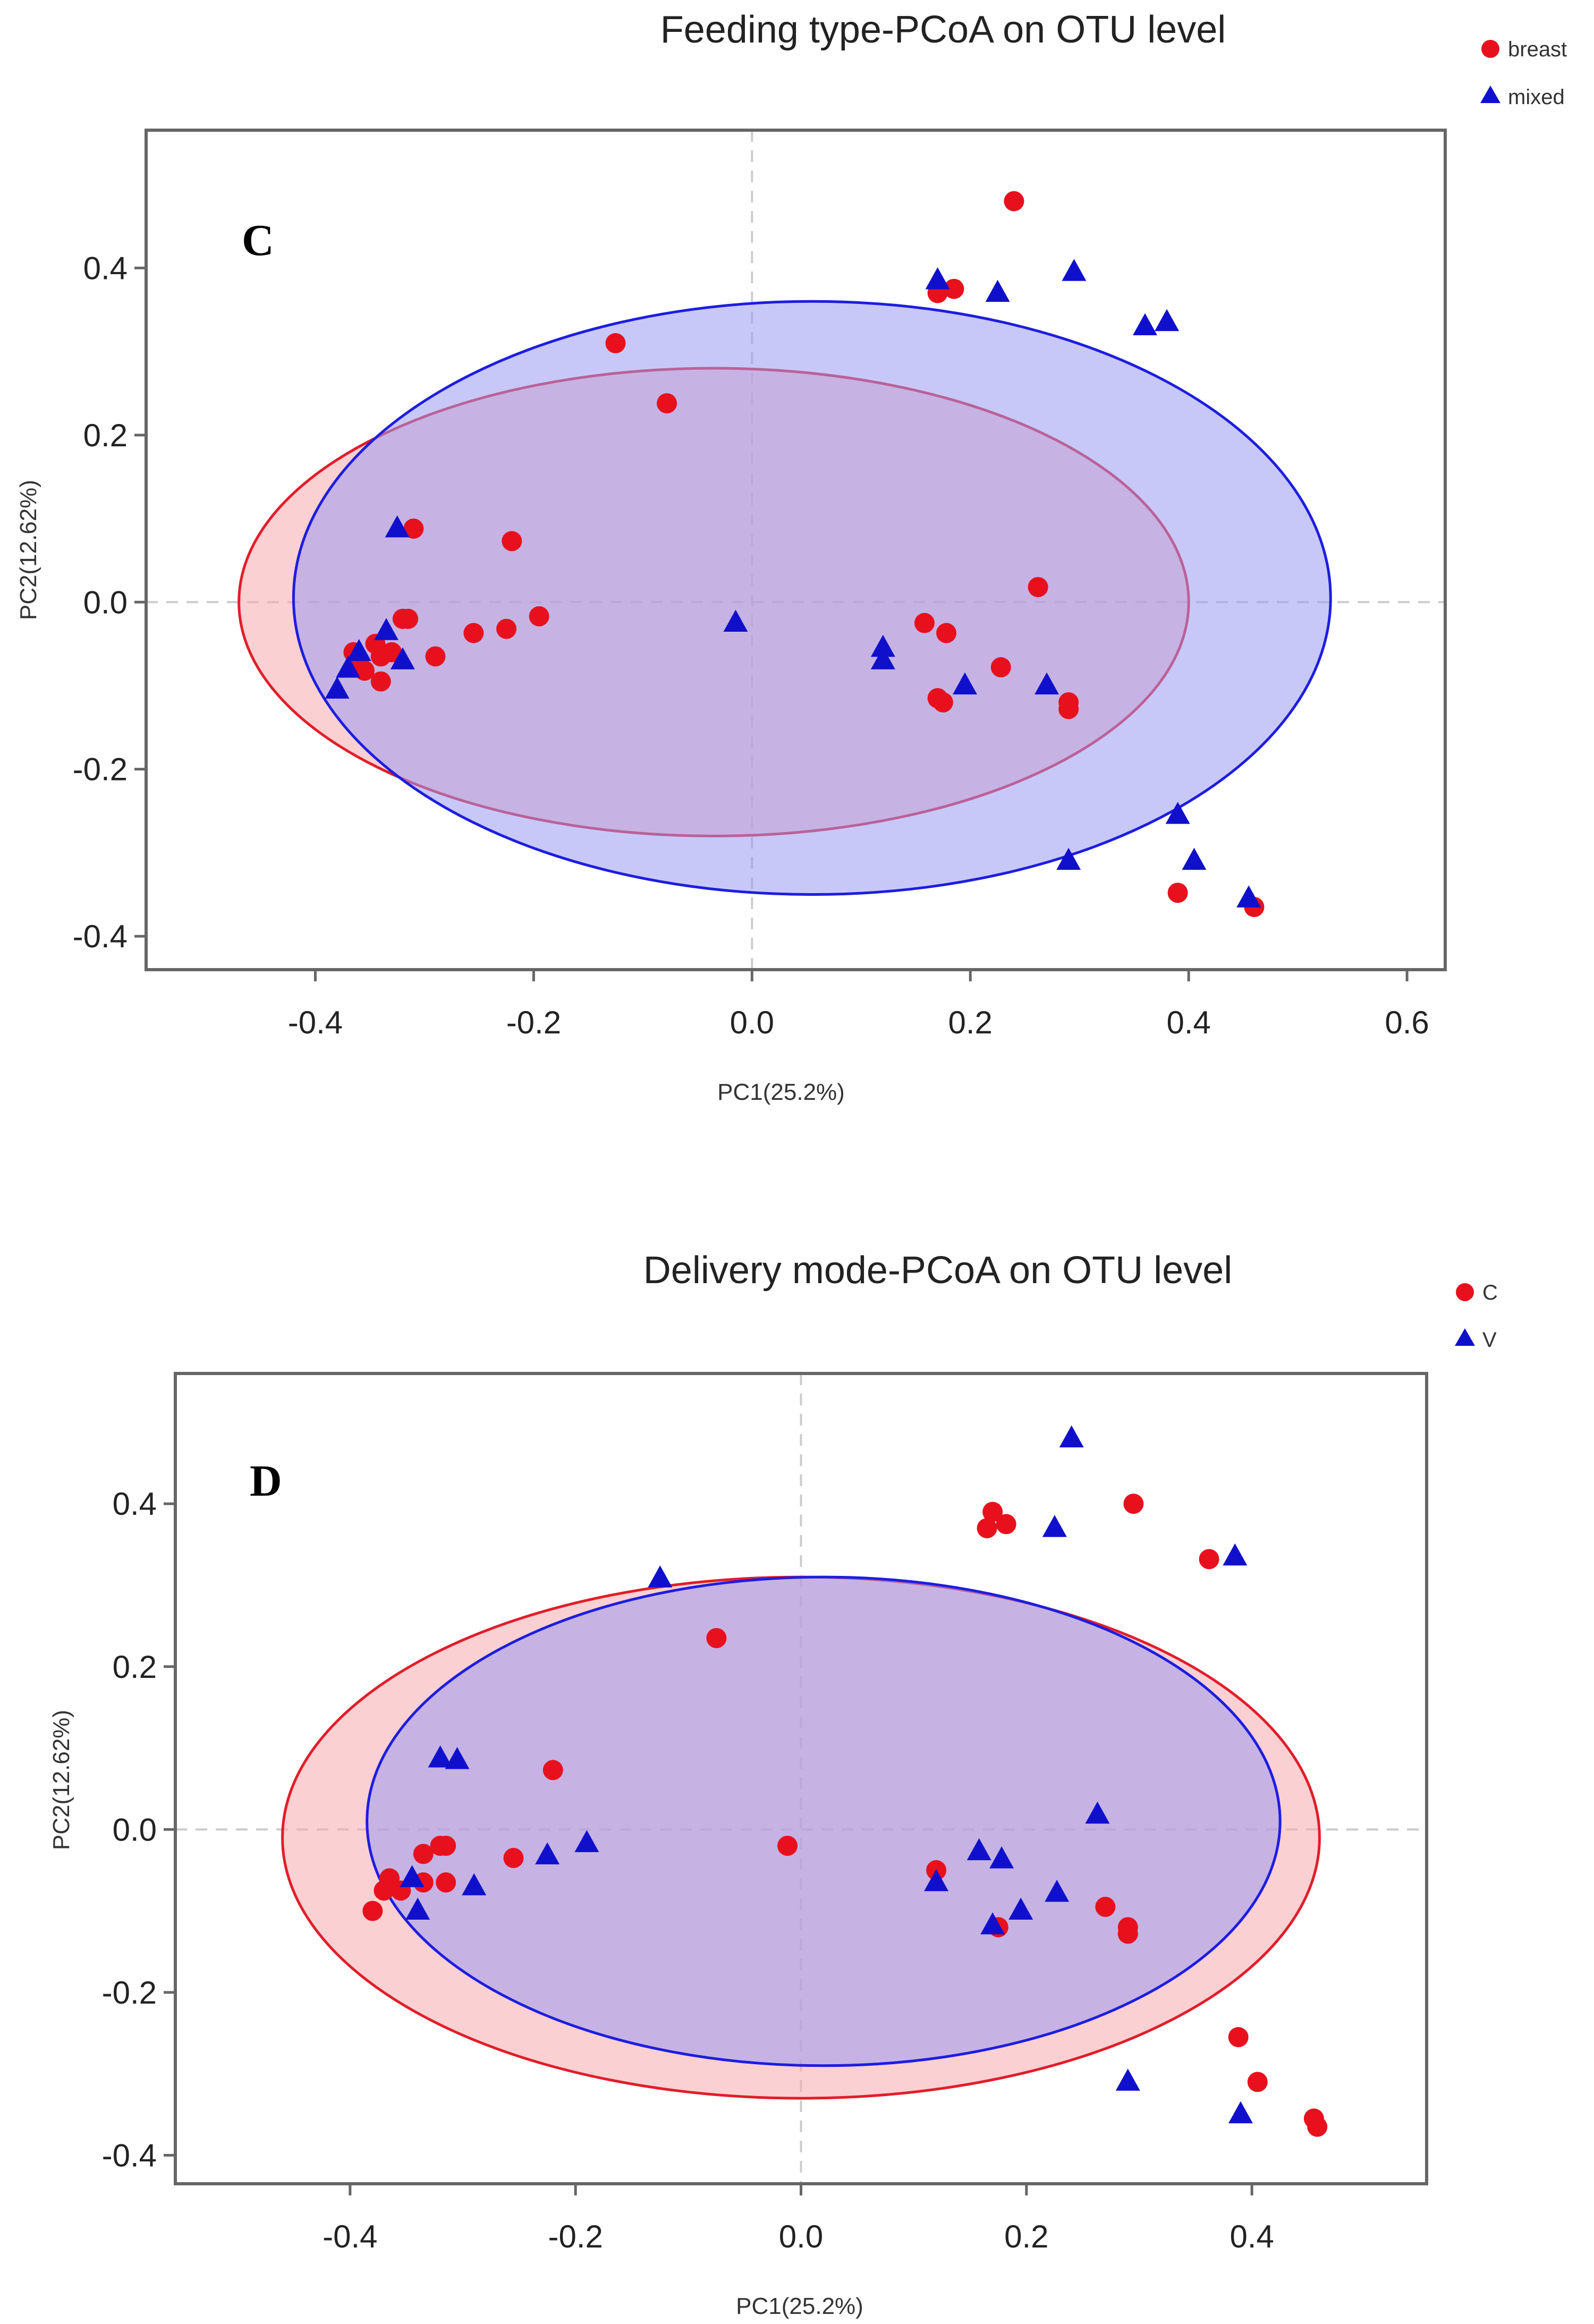 The width and height of the screenshot is (1594, 2324). Describe the element at coordinates (105, 436) in the screenshot. I see `y-tick-label: 0.2` at that location.